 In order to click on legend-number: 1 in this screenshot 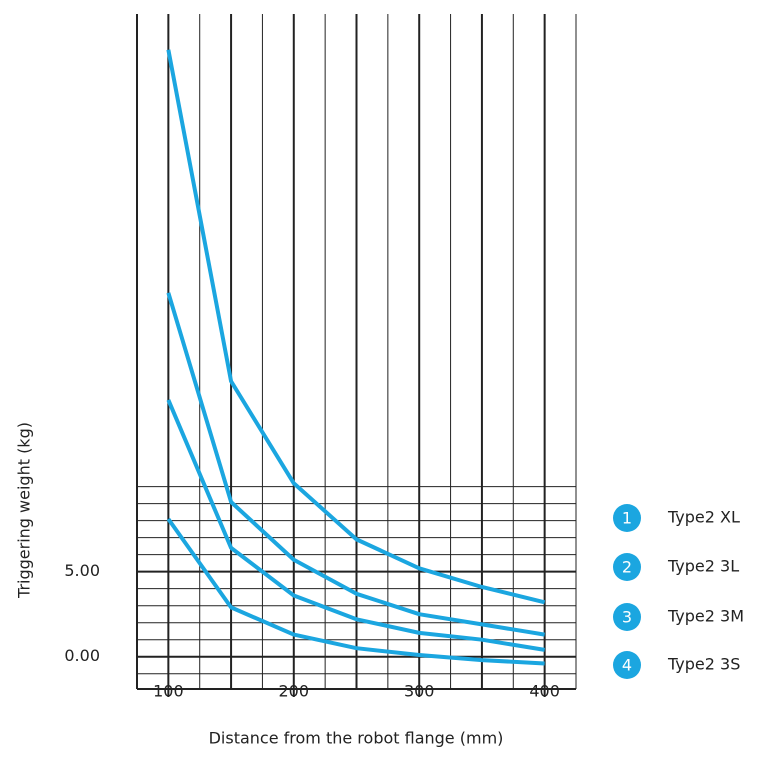, I will do `click(627, 518)`.